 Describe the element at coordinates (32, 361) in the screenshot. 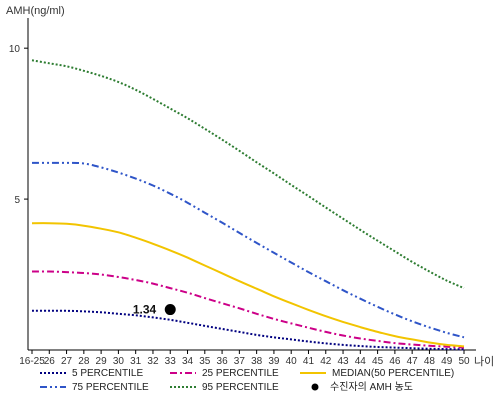

I see `x-tick-label: 16-25` at that location.